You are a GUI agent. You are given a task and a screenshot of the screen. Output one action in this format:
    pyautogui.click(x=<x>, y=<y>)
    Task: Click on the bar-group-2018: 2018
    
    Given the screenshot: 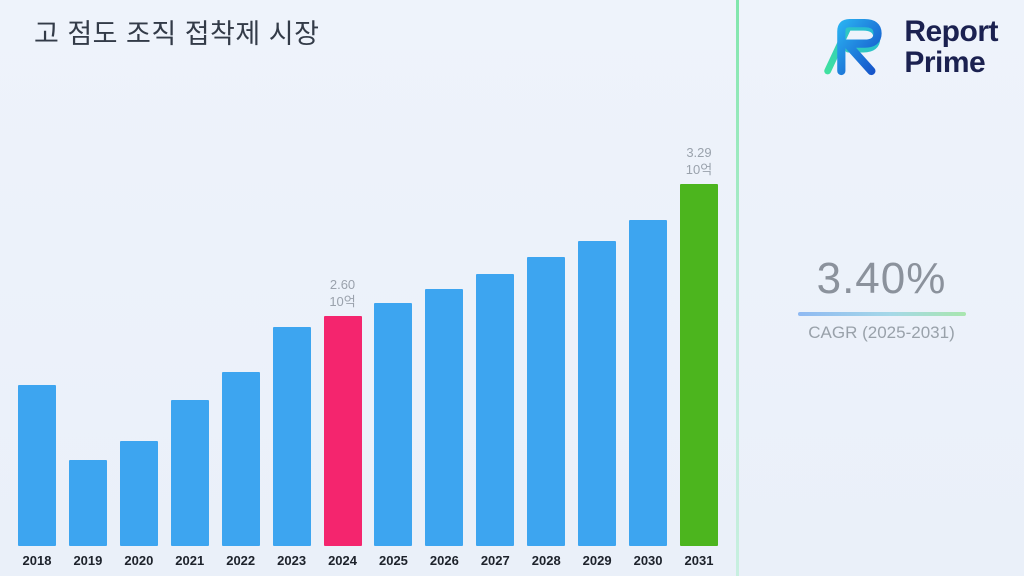 What is the action you would take?
    pyautogui.click(x=37, y=476)
    